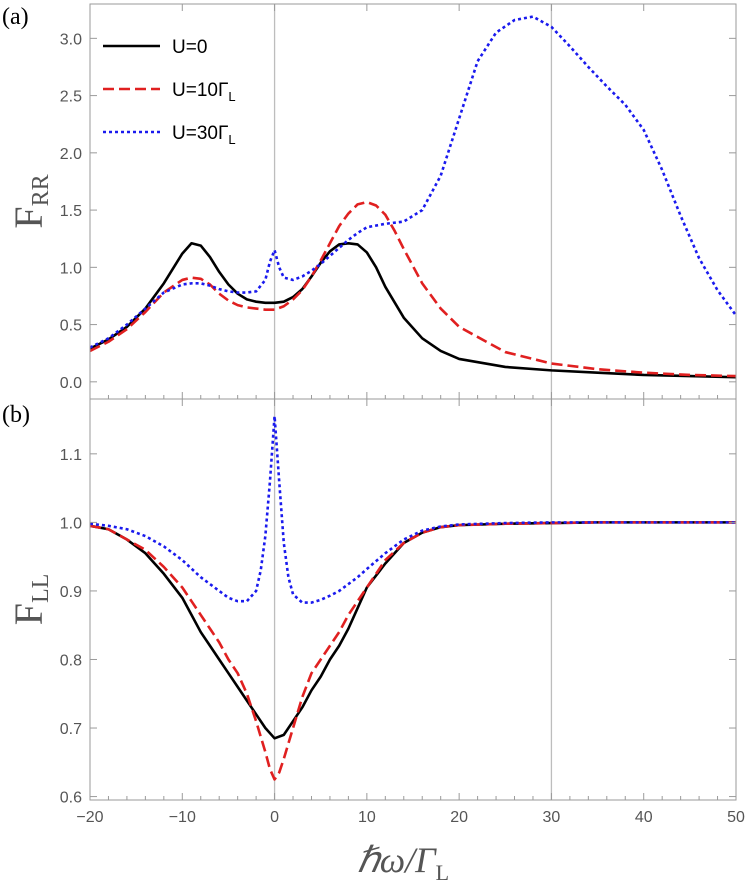  Describe the element at coordinates (736, 817) in the screenshot. I see `x-tick-label: 50` at that location.